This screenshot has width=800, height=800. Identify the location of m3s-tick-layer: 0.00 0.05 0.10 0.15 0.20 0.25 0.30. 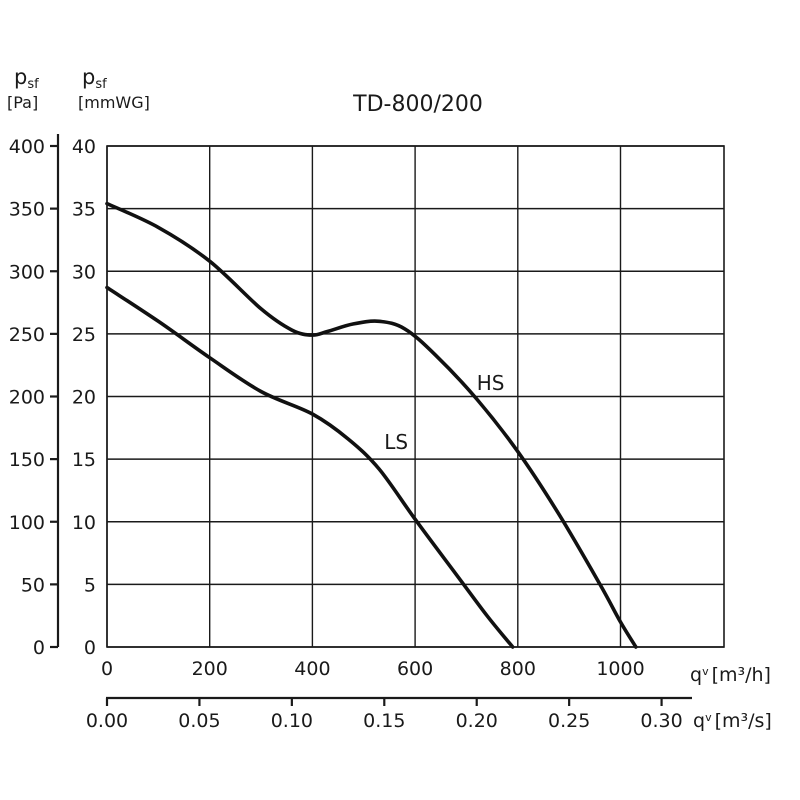
(384, 715).